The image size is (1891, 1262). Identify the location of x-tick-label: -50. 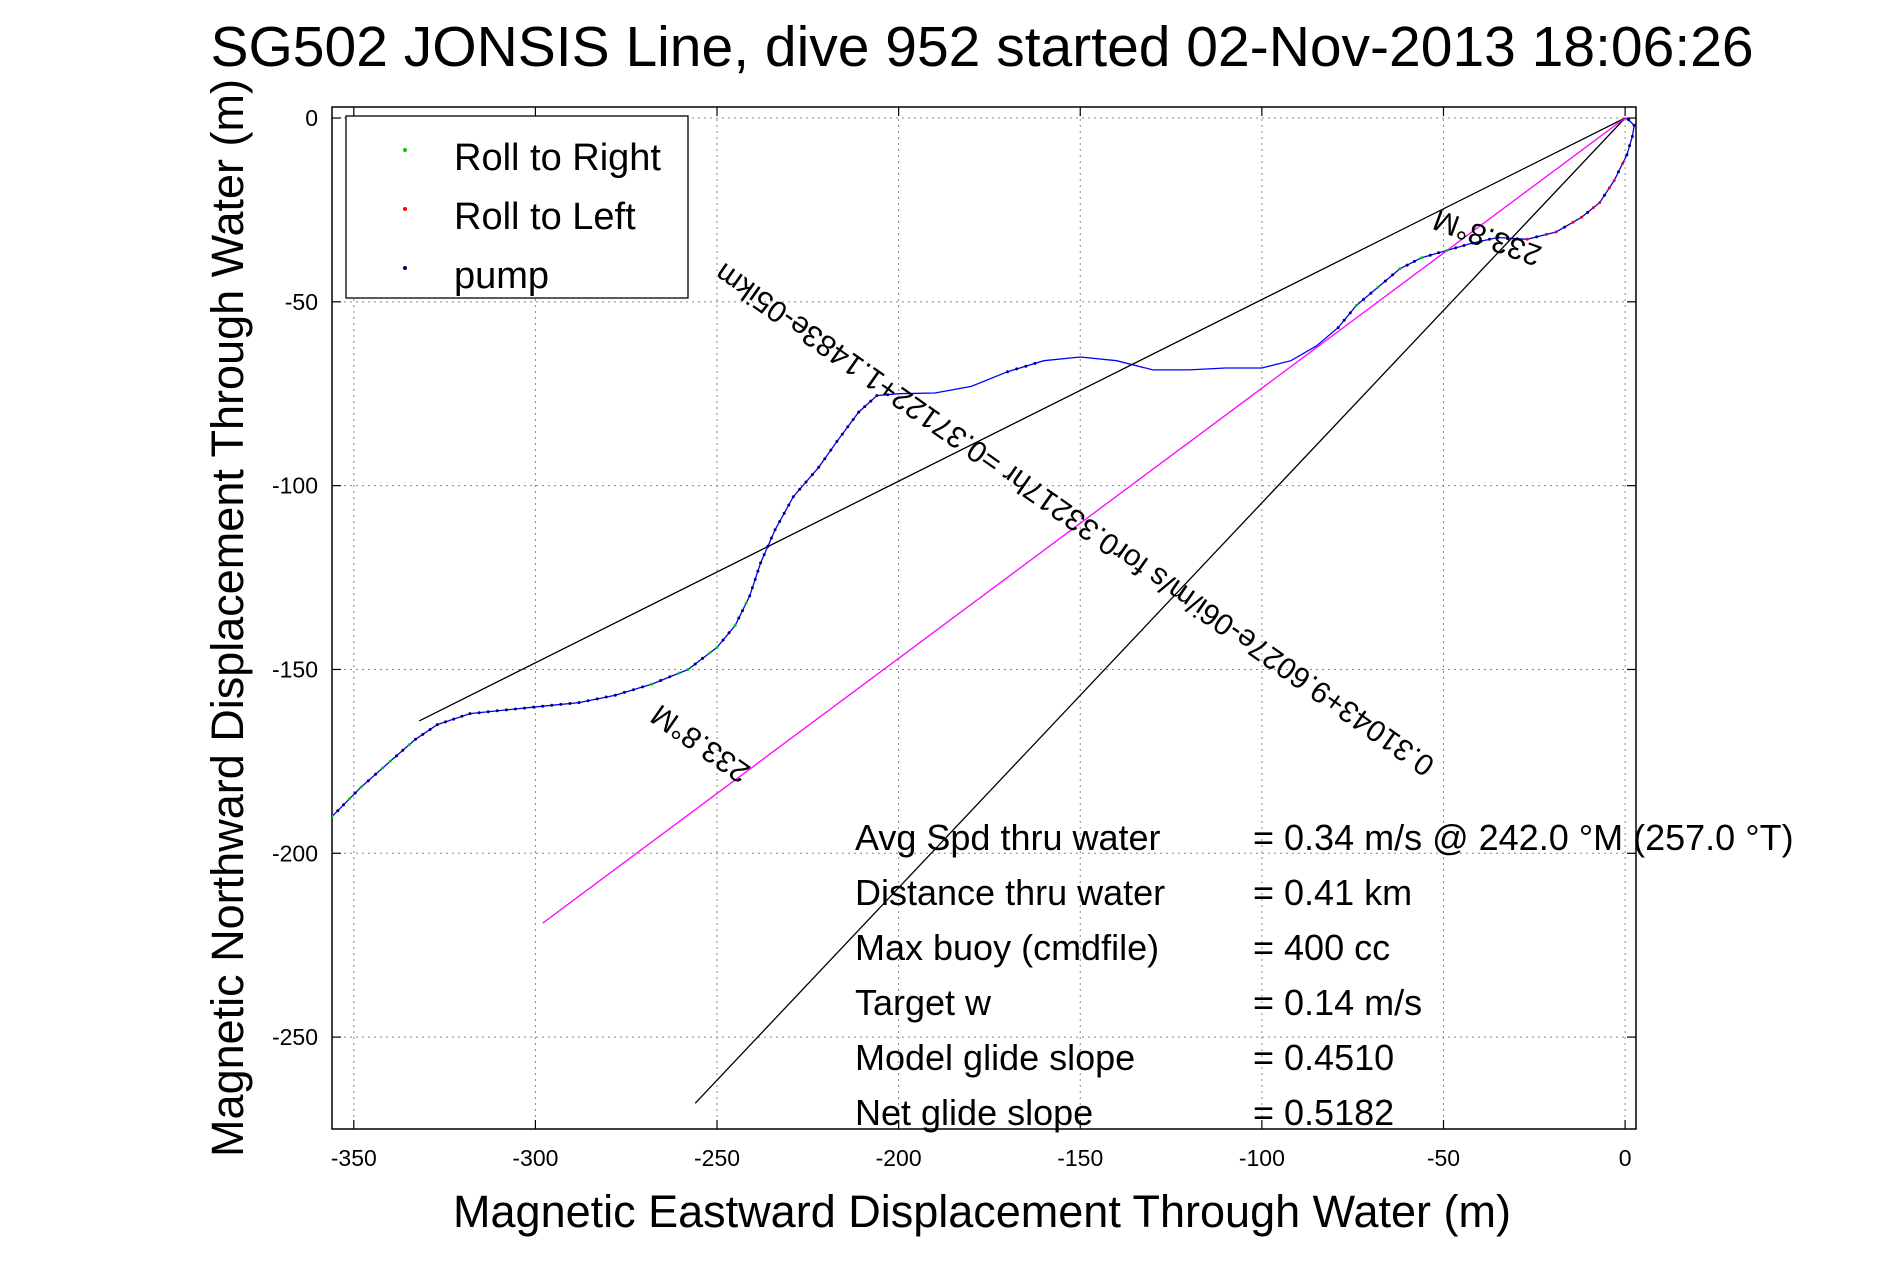
(1443, 1158).